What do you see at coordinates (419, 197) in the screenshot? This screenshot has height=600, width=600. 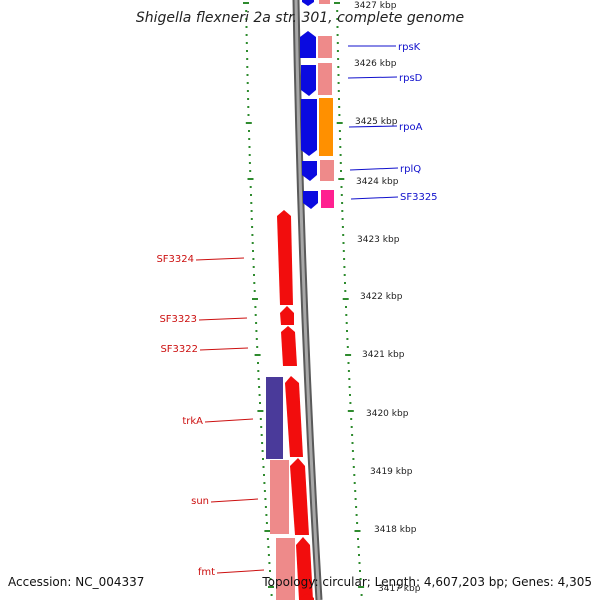 I see `gene-label-SF3325: SF3325` at bounding box center [419, 197].